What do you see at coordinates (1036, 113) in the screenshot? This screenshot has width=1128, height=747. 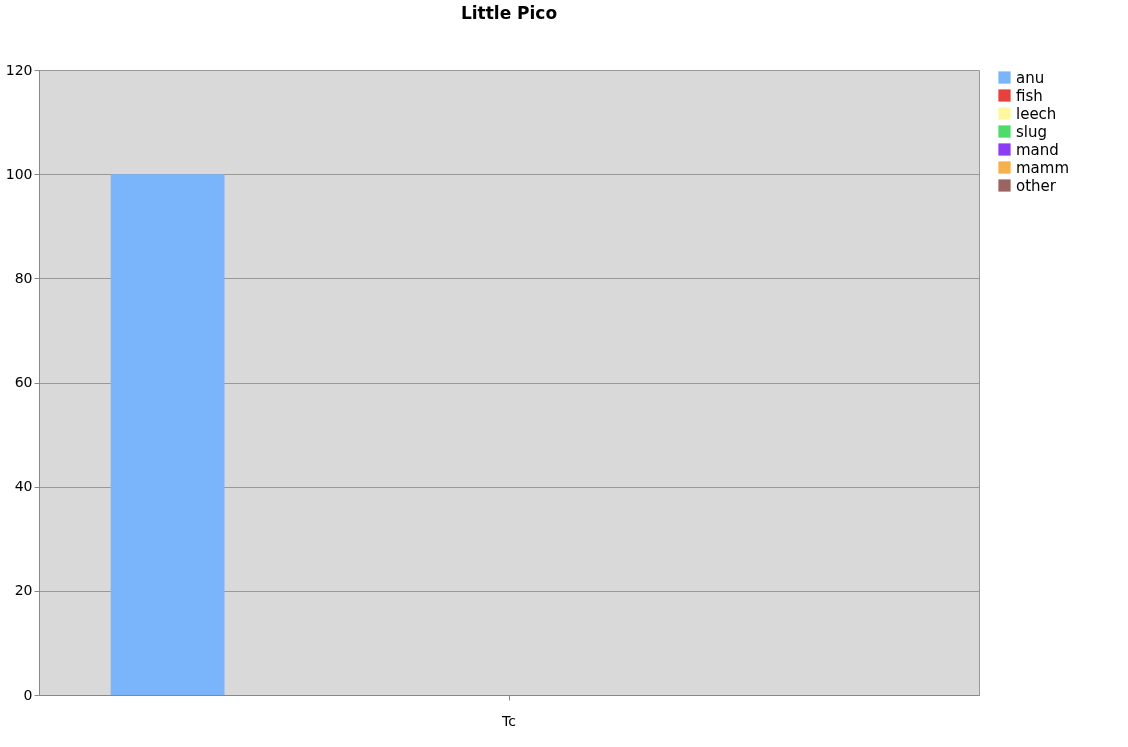 I see `legend-label: leech` at bounding box center [1036, 113].